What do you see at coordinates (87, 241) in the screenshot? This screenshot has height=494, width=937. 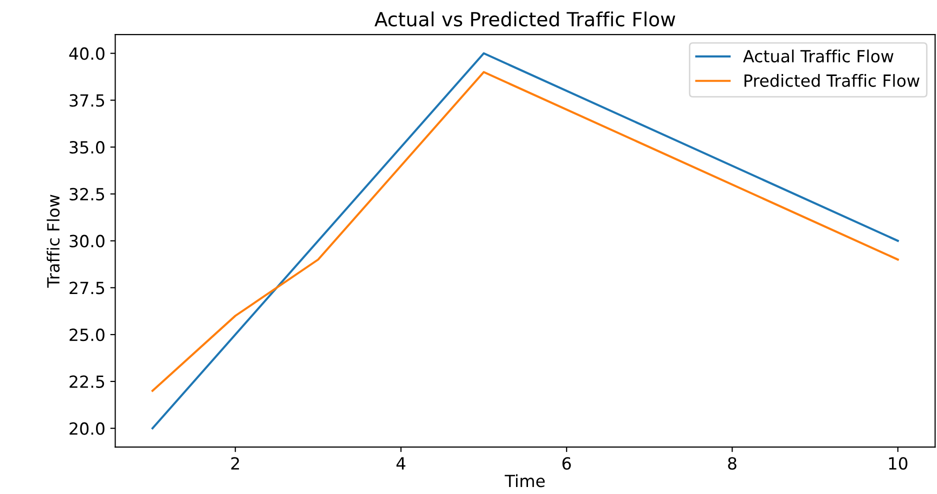 I see `y-tick-label: 30.0` at bounding box center [87, 241].